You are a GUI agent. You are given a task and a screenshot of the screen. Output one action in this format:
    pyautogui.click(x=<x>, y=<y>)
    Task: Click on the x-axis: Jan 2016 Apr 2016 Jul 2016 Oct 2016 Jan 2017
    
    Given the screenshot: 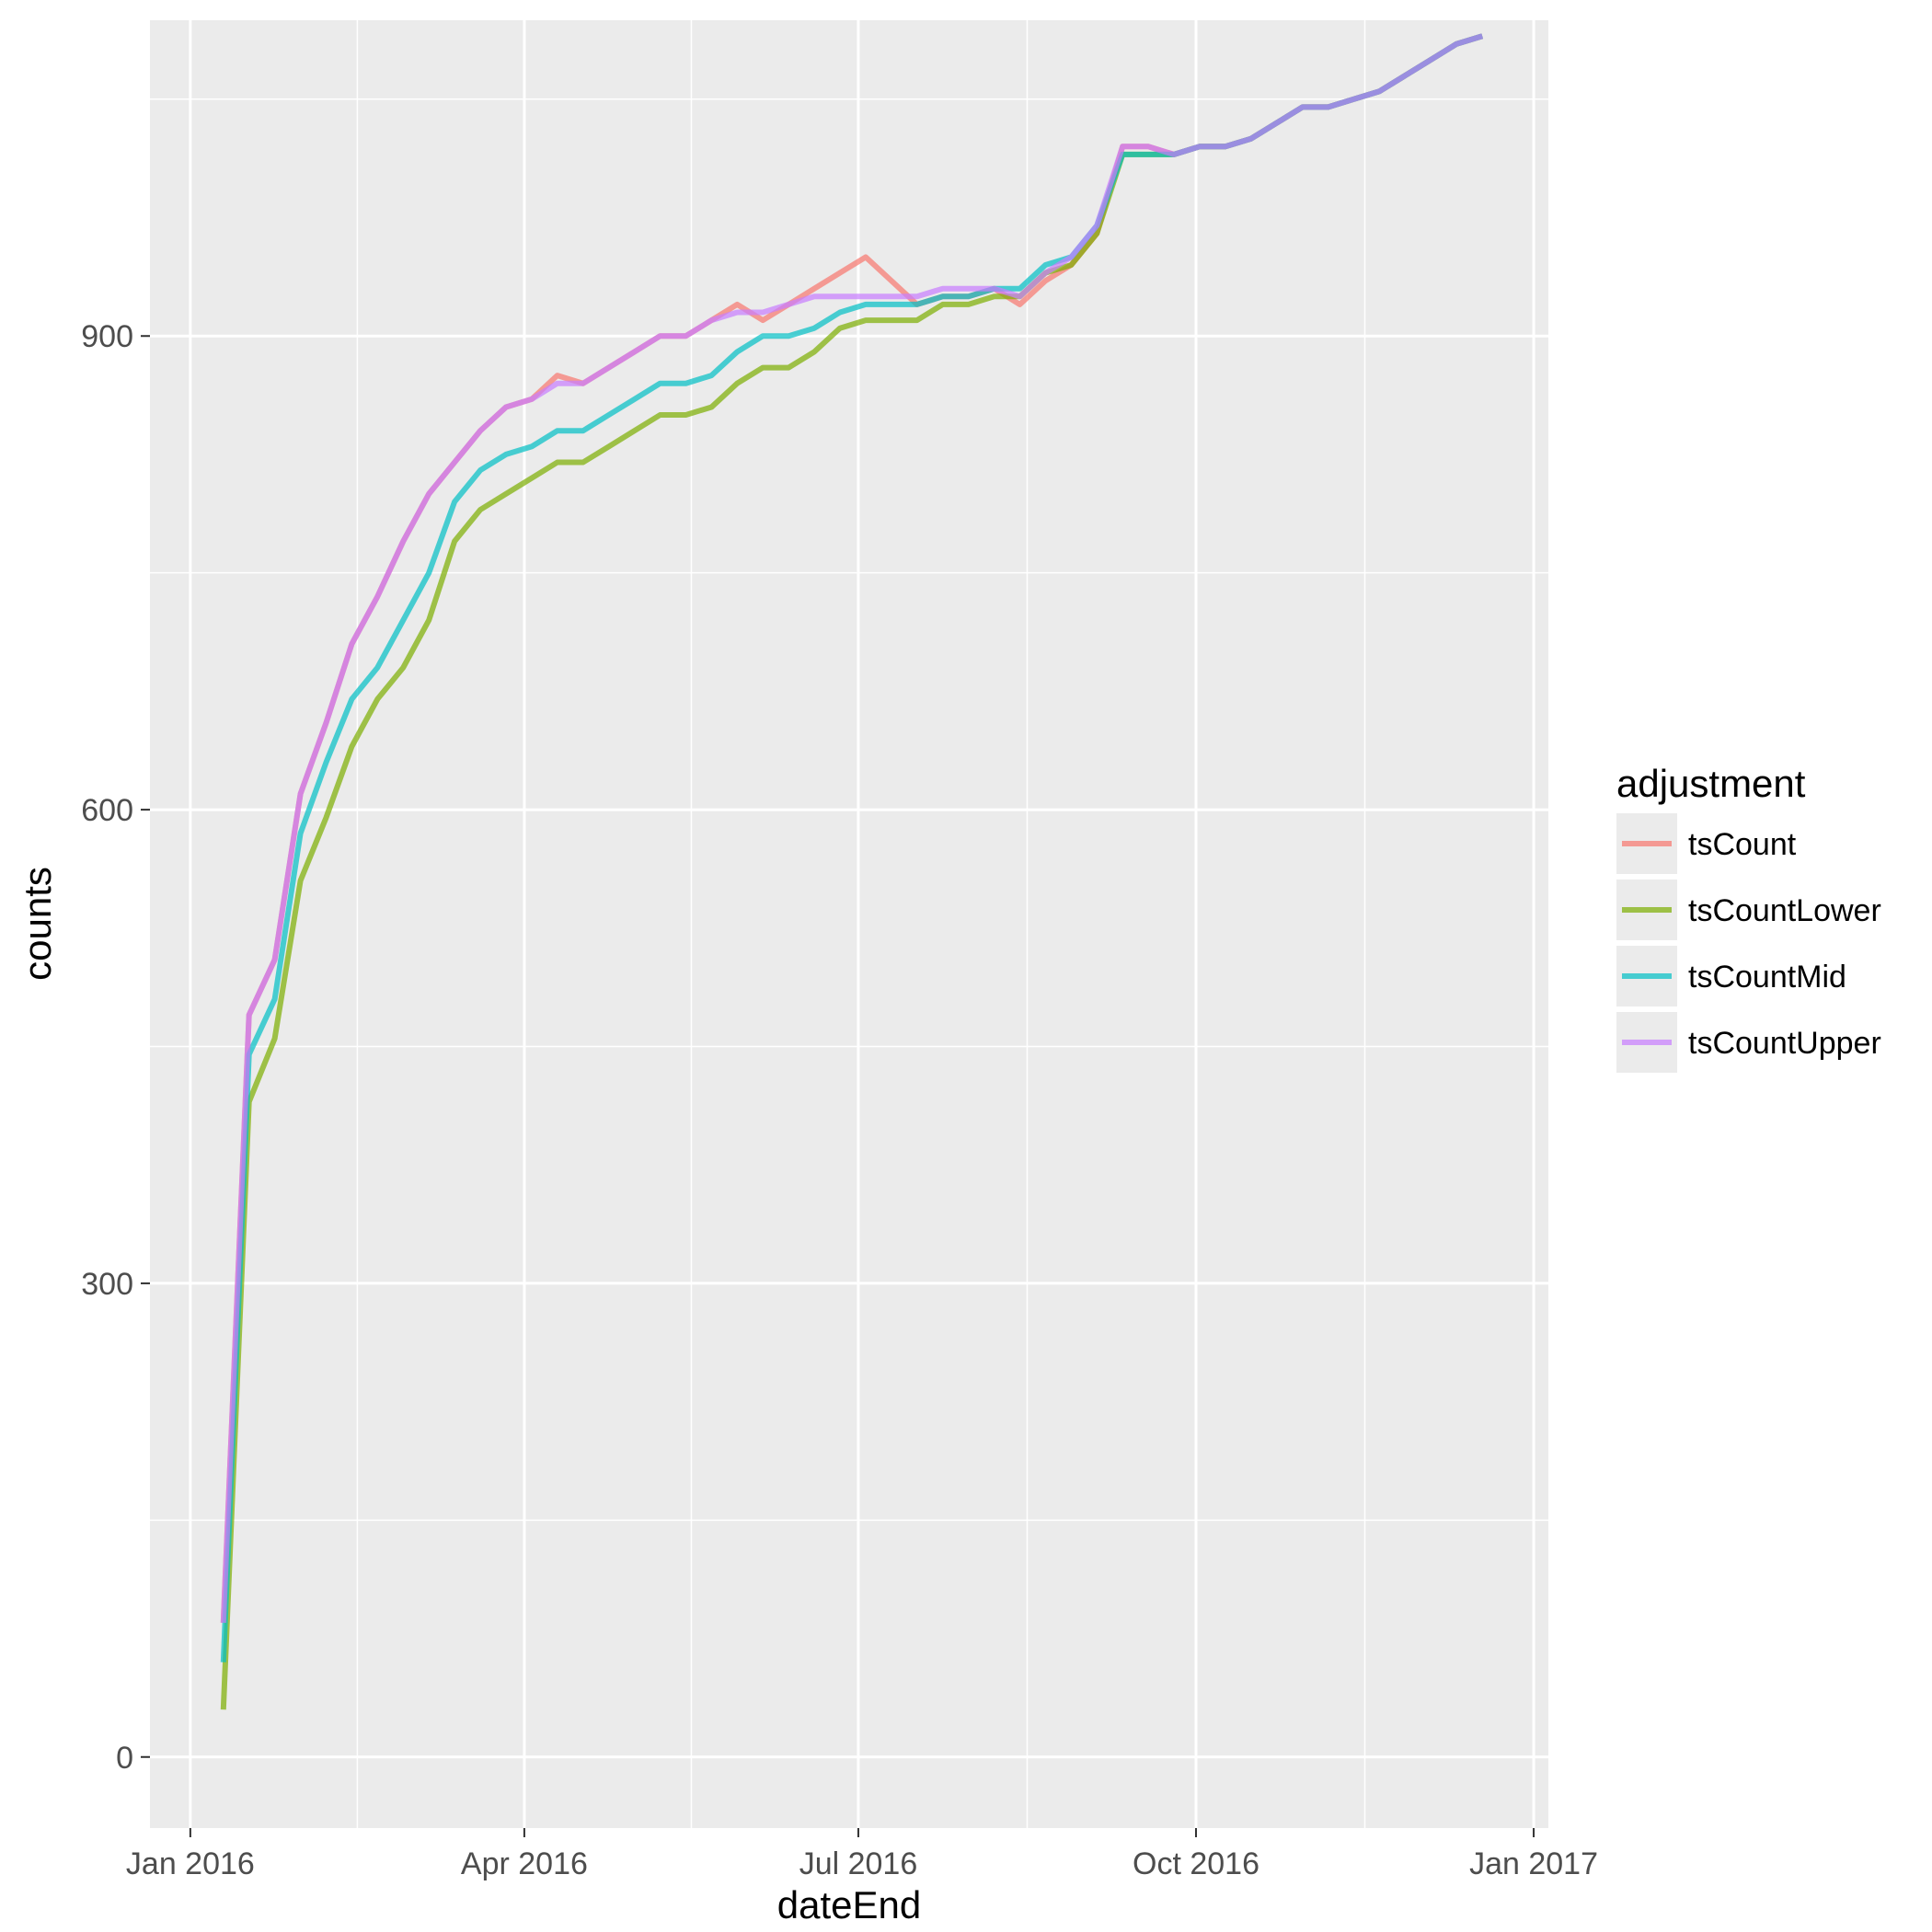 What is the action you would take?
    pyautogui.click(x=862, y=1854)
    